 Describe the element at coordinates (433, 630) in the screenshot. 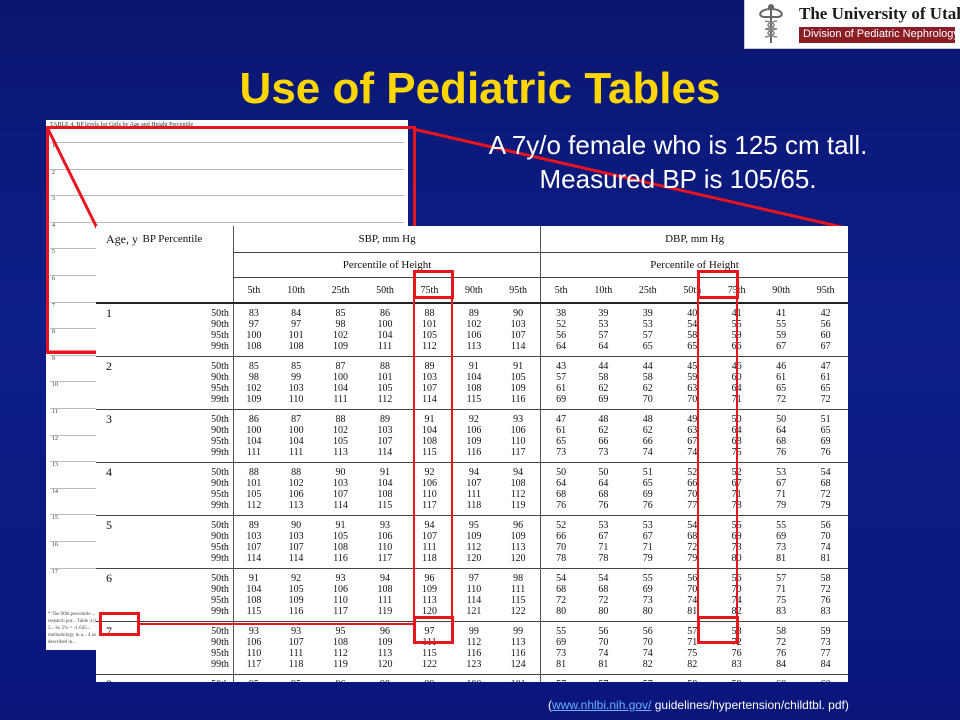

I see `sbp-90th-age7-highlight` at that location.